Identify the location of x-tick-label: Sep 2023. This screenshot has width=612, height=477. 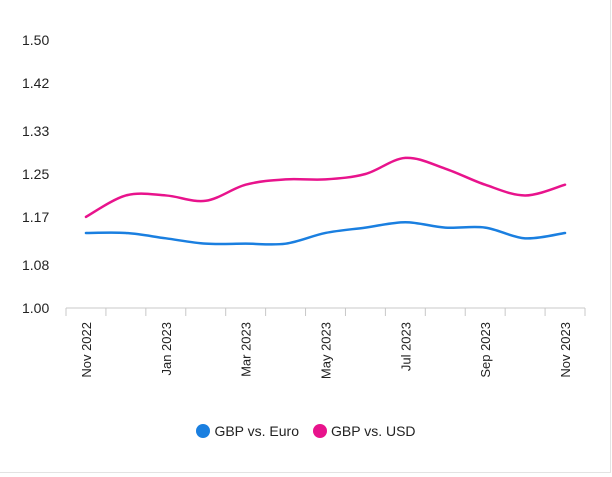
(485, 350).